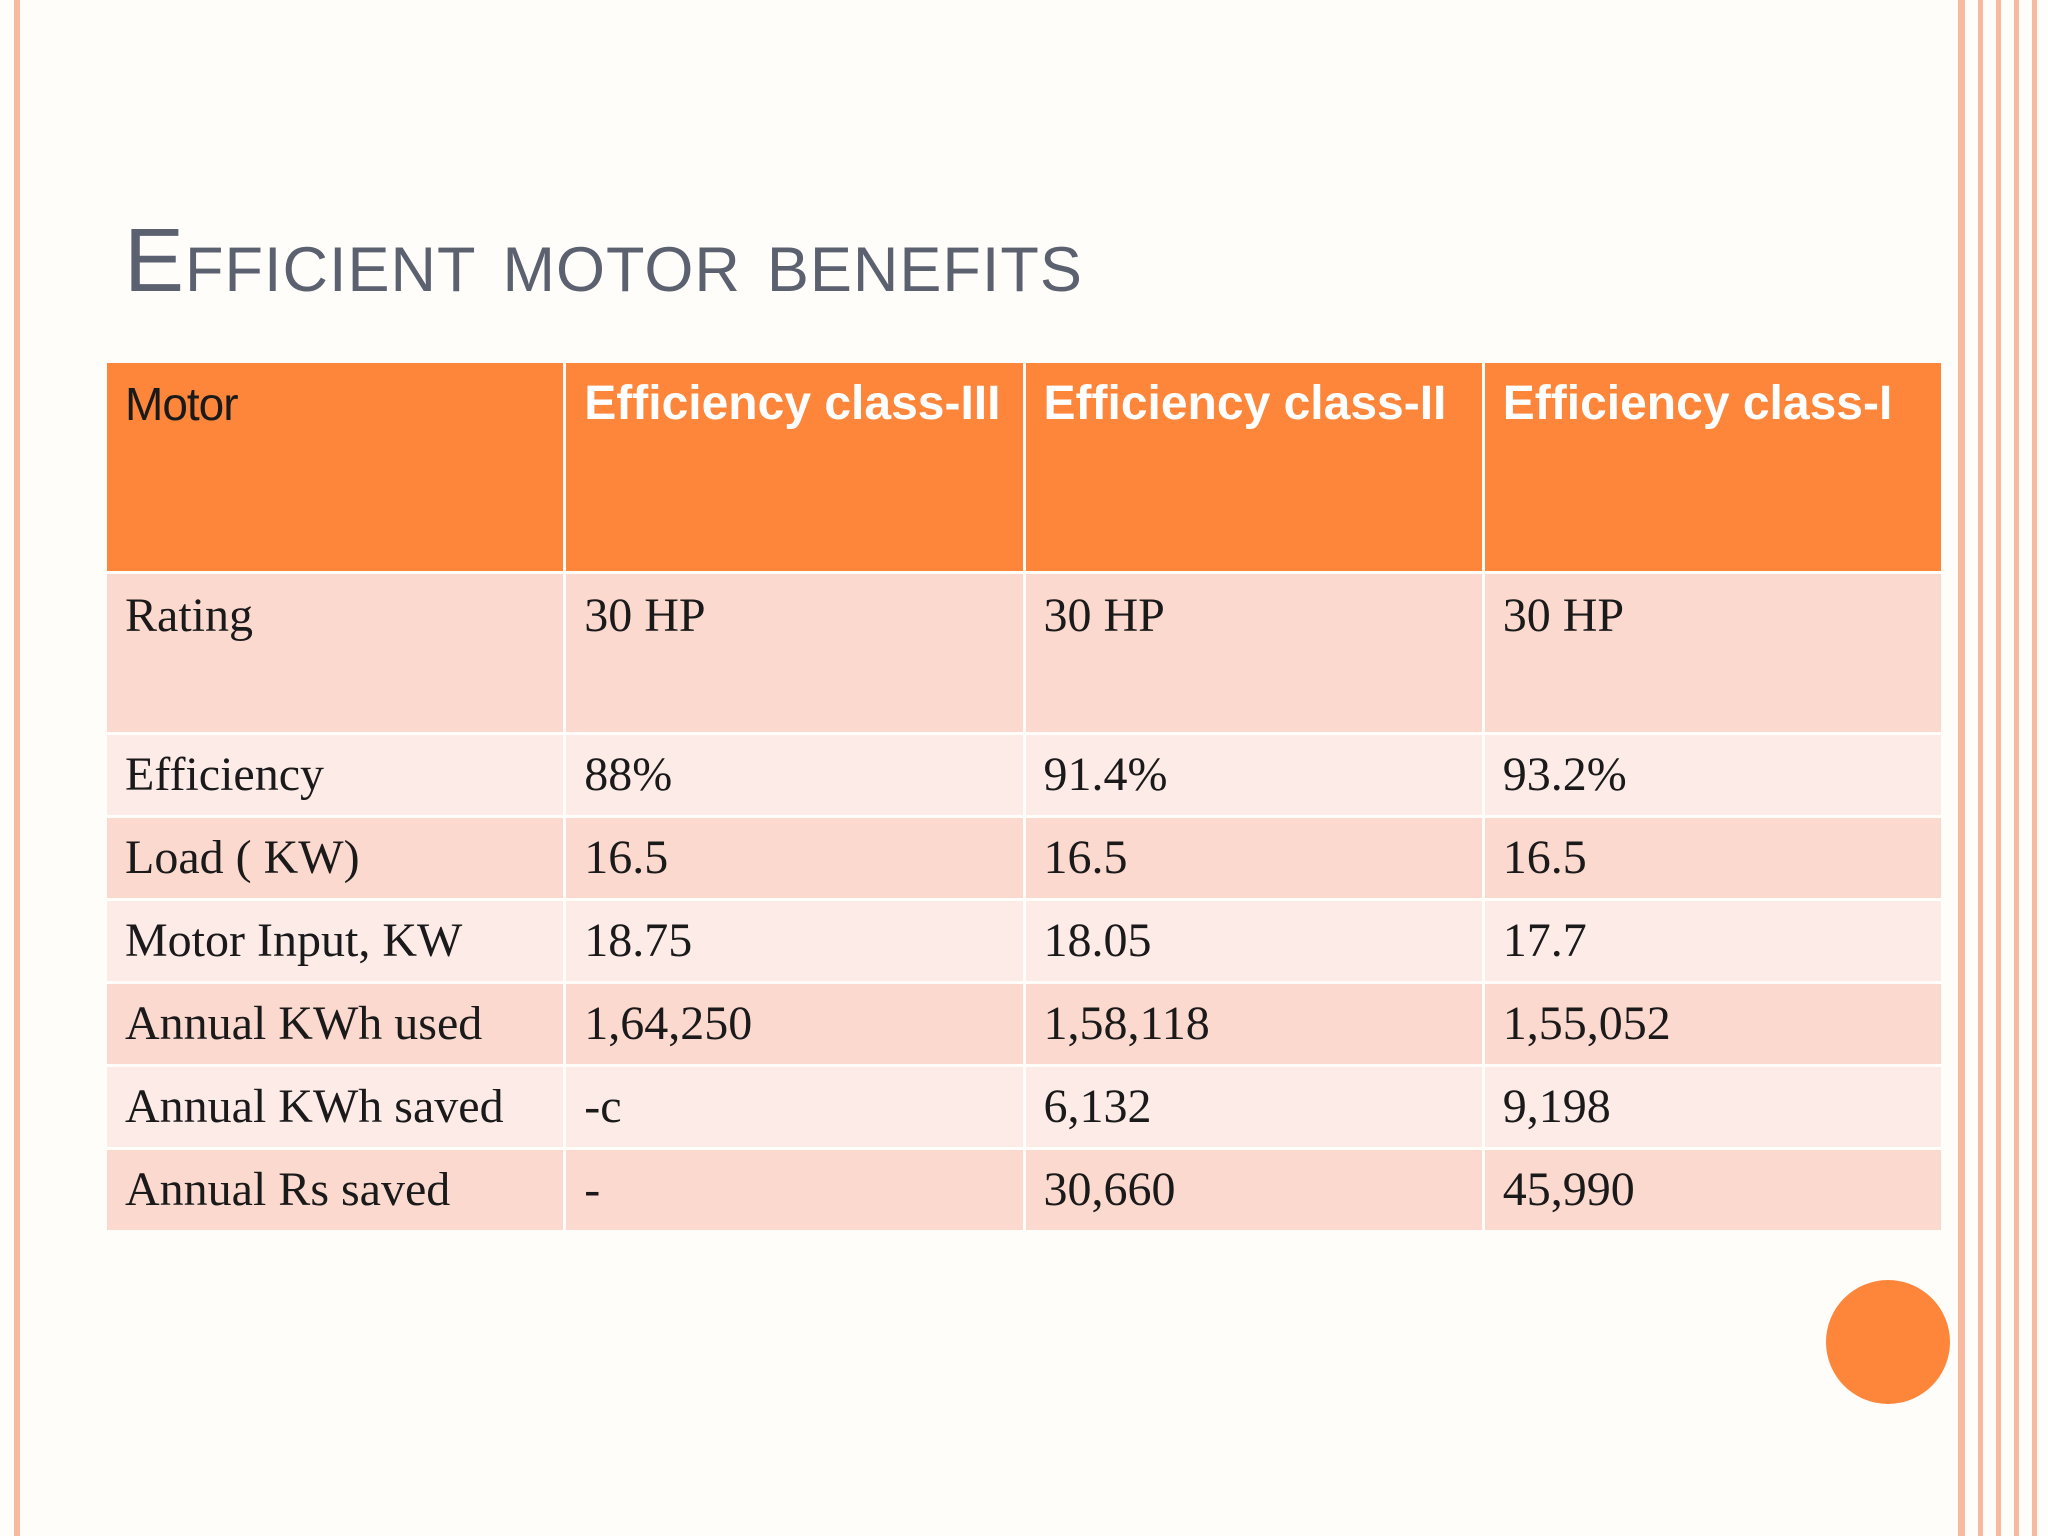  I want to click on table-row: Annual KWh saved -c 6,132 9,198, so click(1024, 1107).